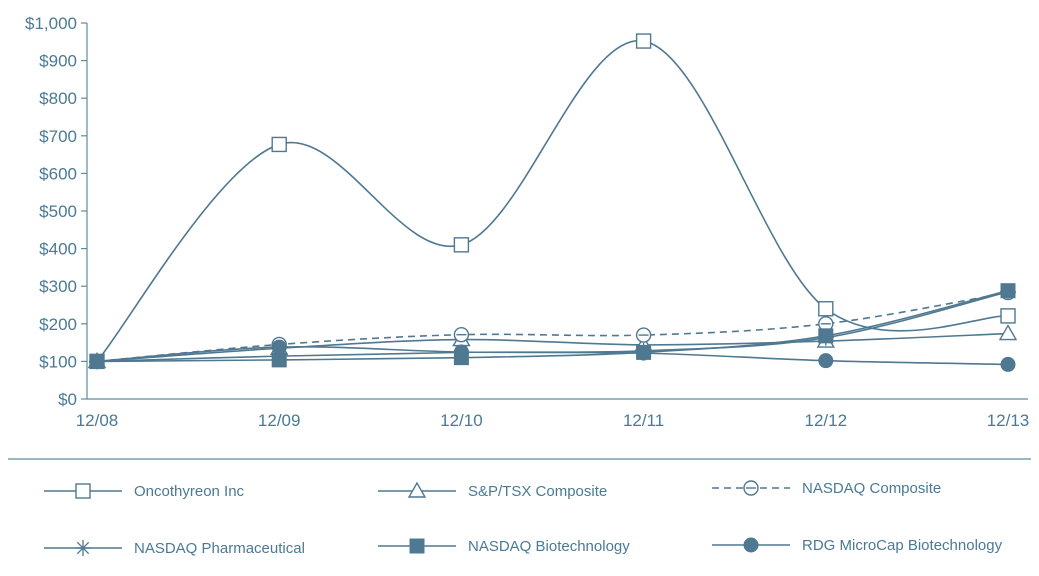 The height and width of the screenshot is (576, 1039). I want to click on y-tick-label: $900, so click(58, 61).